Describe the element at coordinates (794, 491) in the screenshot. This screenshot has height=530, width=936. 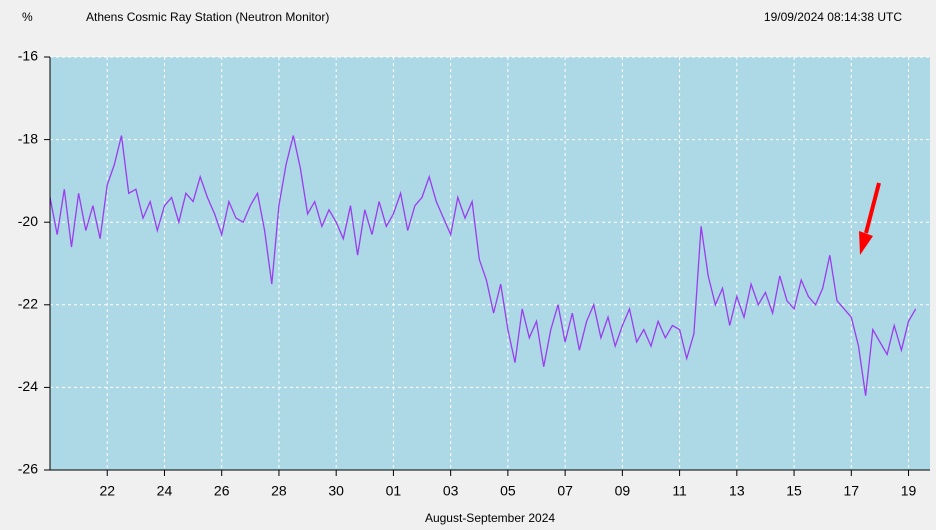
I see `x-tick-label: 15` at that location.